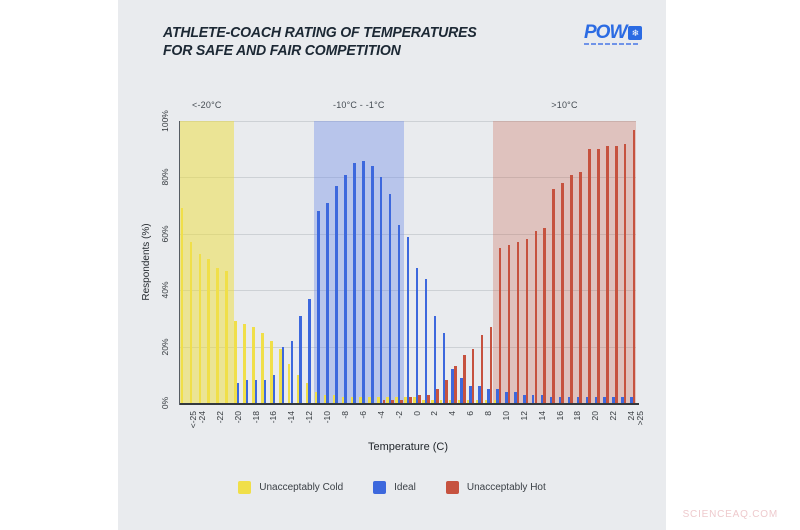 The width and height of the screenshot is (800, 530). Describe the element at coordinates (165, 234) in the screenshot. I see `y-tick-label: 60%` at that location.